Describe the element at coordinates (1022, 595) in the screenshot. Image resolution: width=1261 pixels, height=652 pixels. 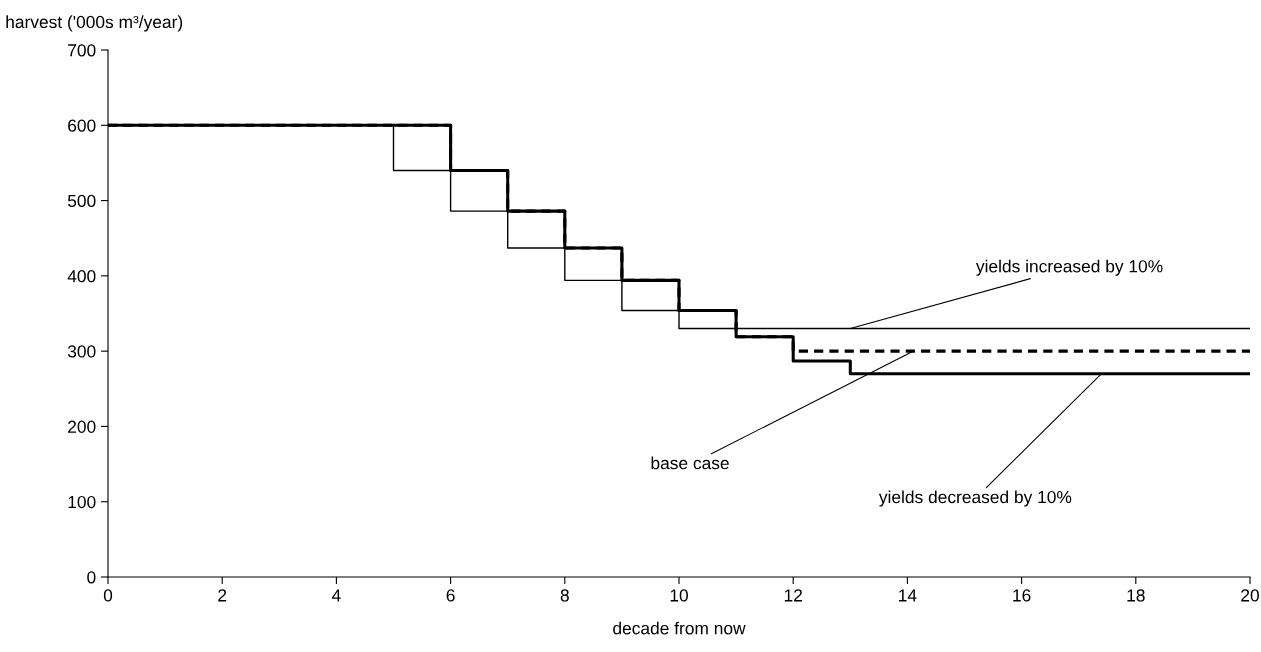
I see `x-tick-label: 16` at that location.